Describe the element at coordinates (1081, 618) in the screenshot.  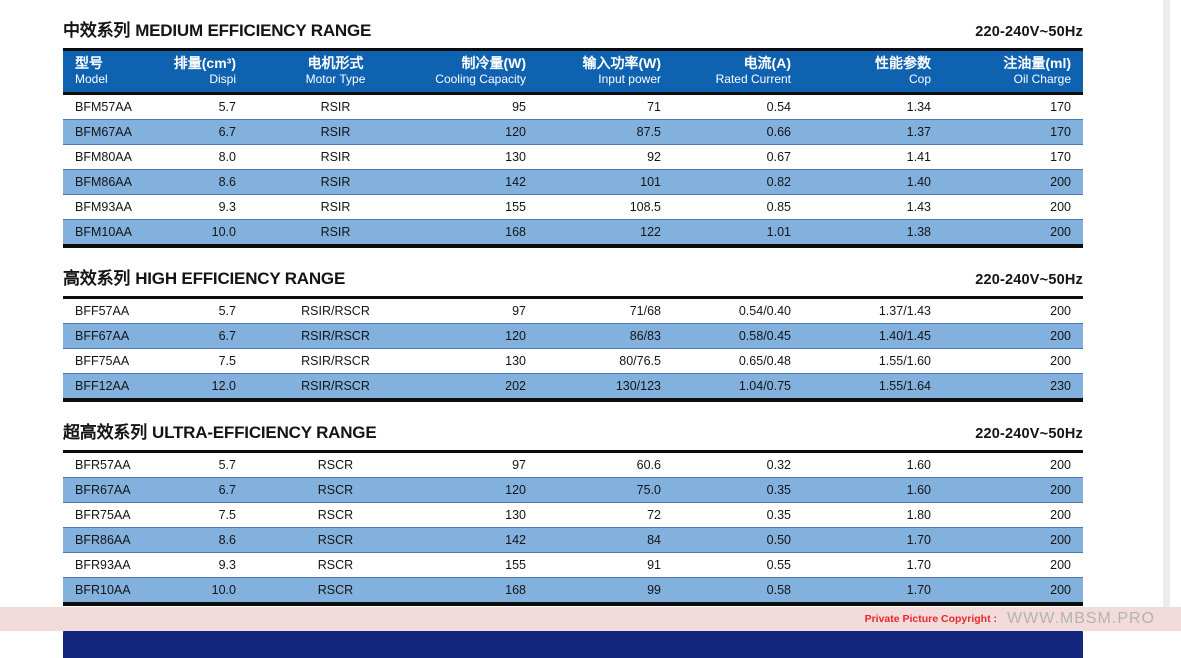
I see `watermark-site: WWW.MBSM.PRO` at that location.